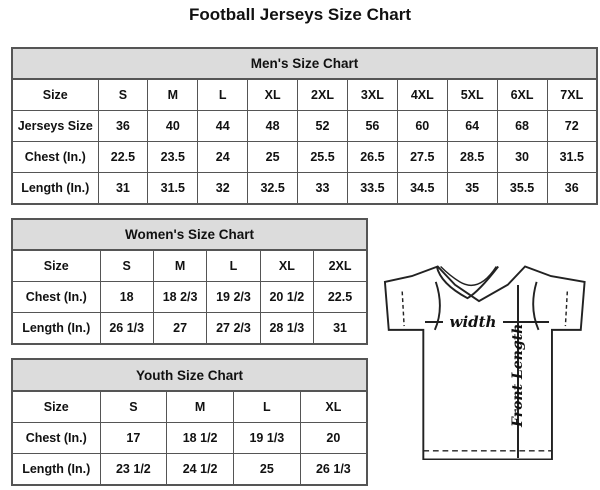 Image resolution: width=600 pixels, height=490 pixels. I want to click on table-row: Chest (In.) 17 18 1/2 19 1/3 20, so click(189, 438).